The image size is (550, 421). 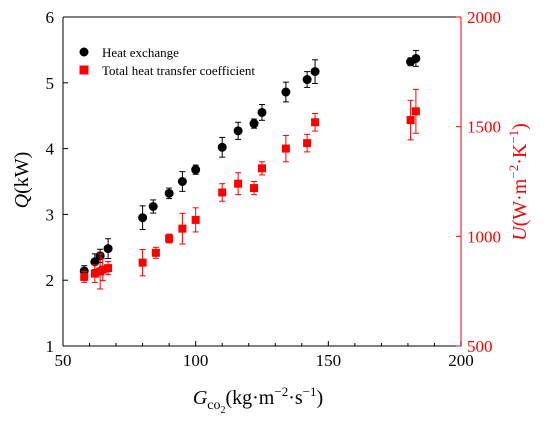 What do you see at coordinates (50, 214) in the screenshot?
I see `left-y-tick-label: 3` at bounding box center [50, 214].